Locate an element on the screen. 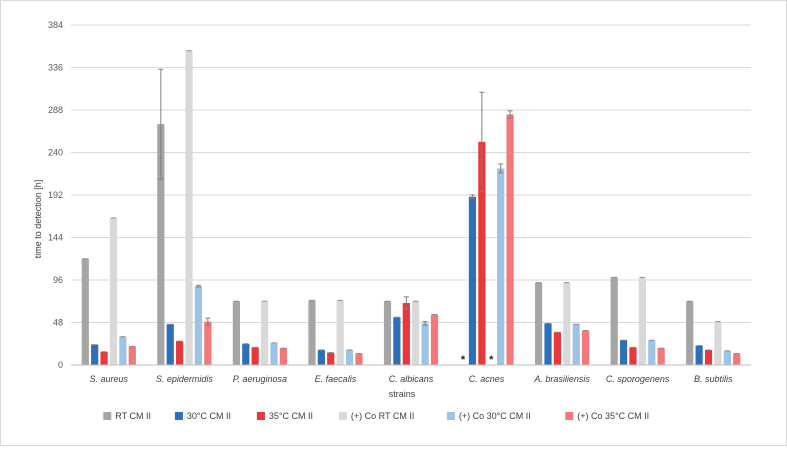 This screenshot has height=450, width=787. y-tick-label: 288 is located at coordinates (55, 110).